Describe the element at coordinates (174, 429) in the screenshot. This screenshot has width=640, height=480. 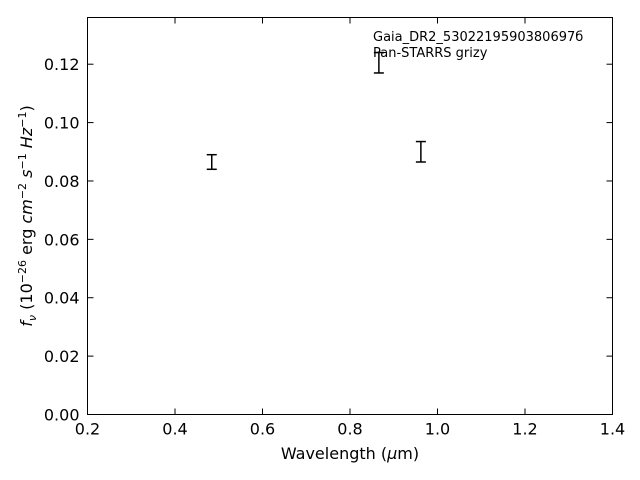
I see `x-tick-label: 0.4` at that location.